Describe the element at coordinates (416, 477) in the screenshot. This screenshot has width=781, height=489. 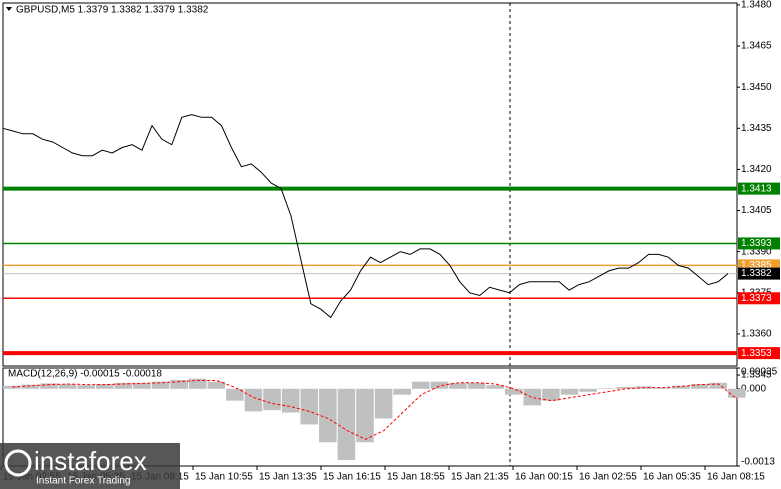
I see `x-tick-label: 15 Jan 18:55` at that location.